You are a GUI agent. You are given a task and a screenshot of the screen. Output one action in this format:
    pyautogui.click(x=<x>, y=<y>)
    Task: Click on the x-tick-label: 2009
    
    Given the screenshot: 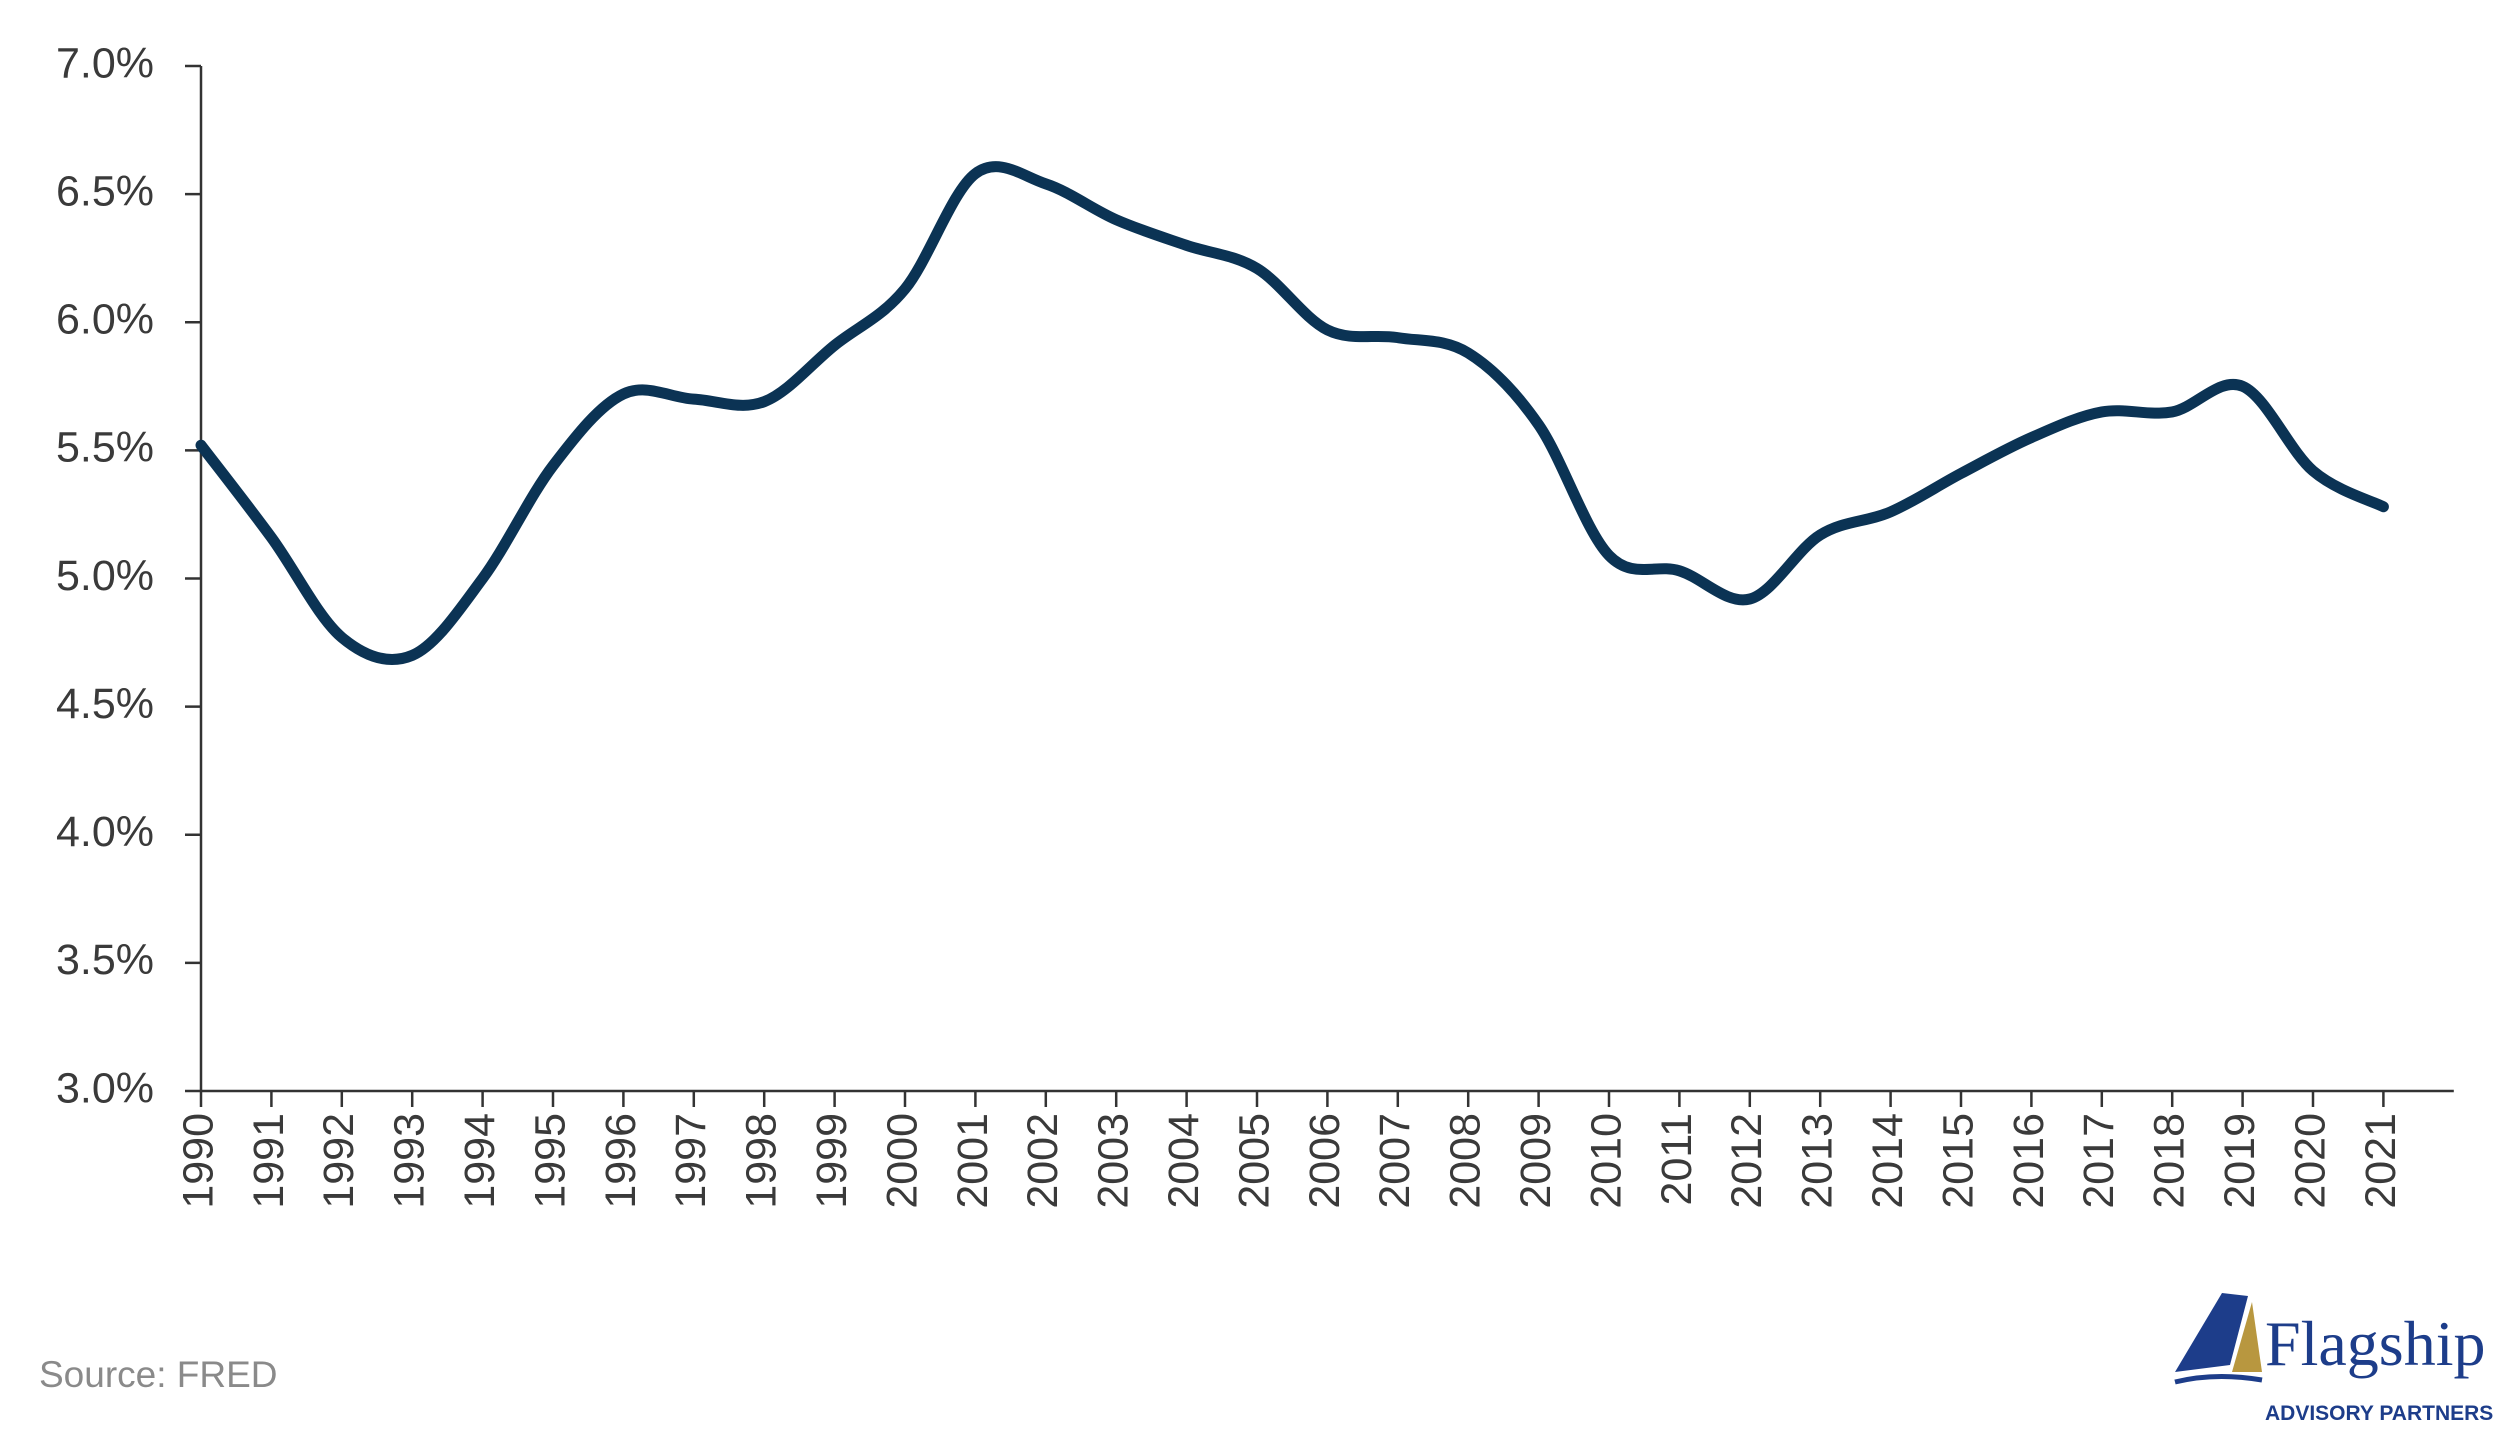 What is the action you would take?
    pyautogui.click(x=1536, y=1161)
    